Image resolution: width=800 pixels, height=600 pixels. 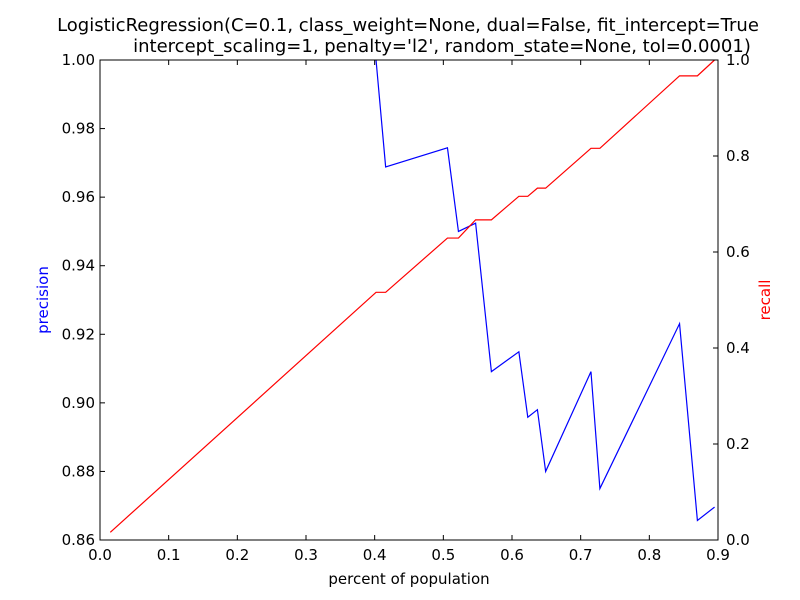 I want to click on y-axis-label-right: recall, so click(x=765, y=300).